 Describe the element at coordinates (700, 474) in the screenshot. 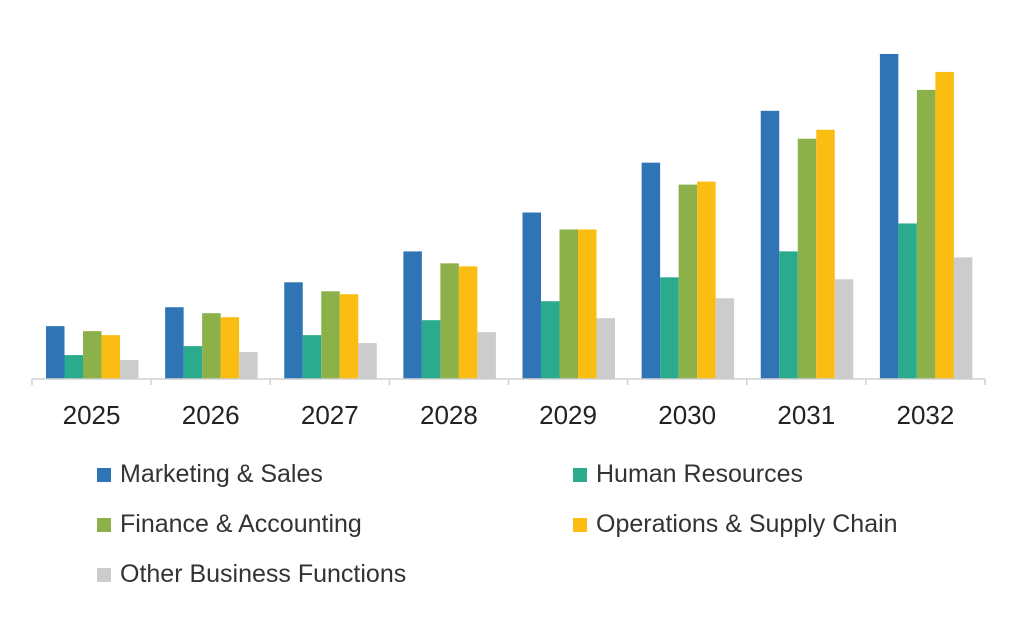

I see `legend-label: Human Resources` at that location.